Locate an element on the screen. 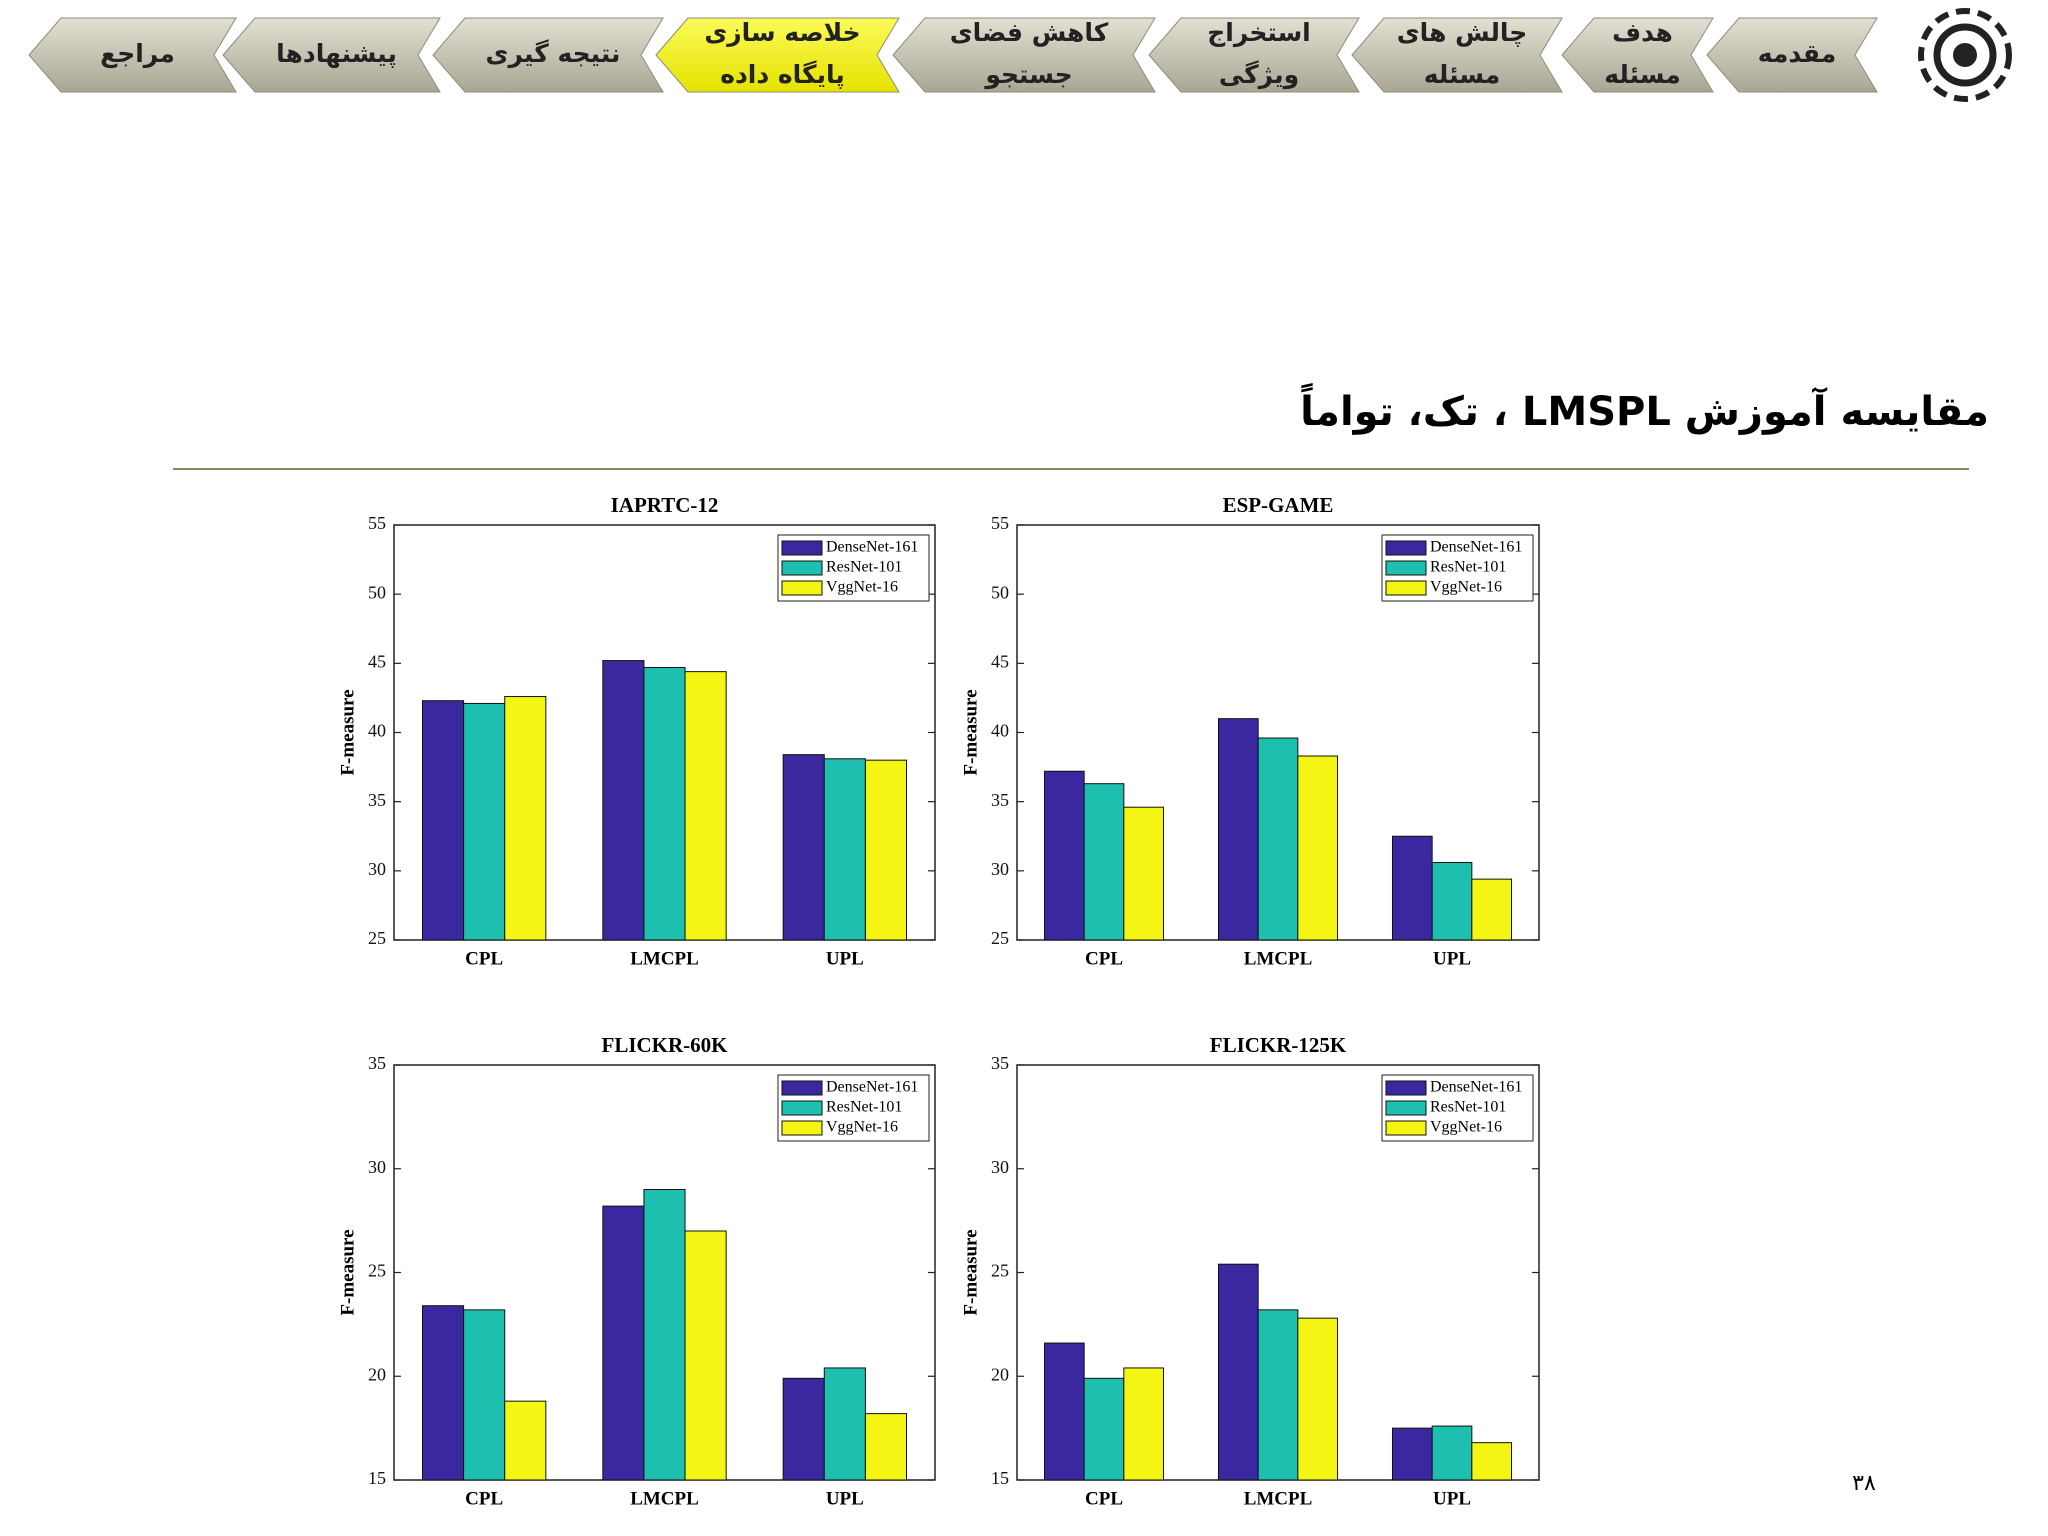 This screenshot has width=2048, height=1536. page-number: ۳۸ is located at coordinates (1864, 1483).